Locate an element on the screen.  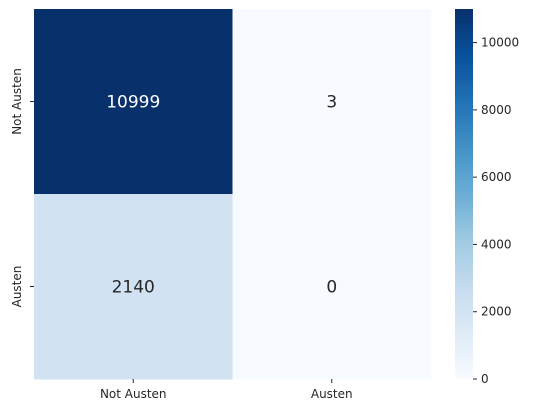
colorbar-tick-label: 0 is located at coordinates (485, 379).